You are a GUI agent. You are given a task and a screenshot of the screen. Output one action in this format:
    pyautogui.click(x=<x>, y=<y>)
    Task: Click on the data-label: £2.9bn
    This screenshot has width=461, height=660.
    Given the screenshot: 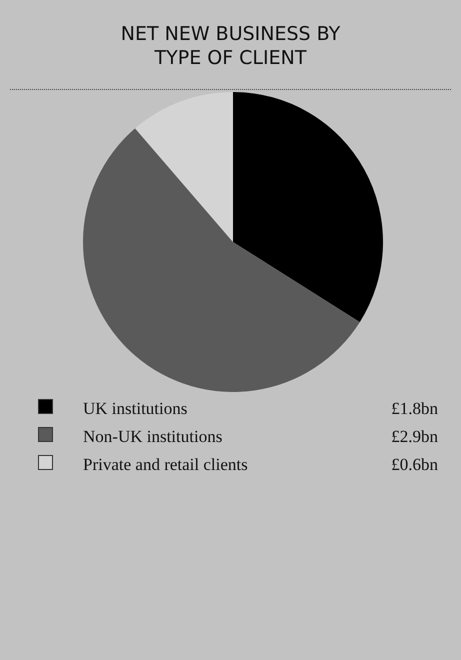 What is the action you would take?
    pyautogui.click(x=414, y=437)
    